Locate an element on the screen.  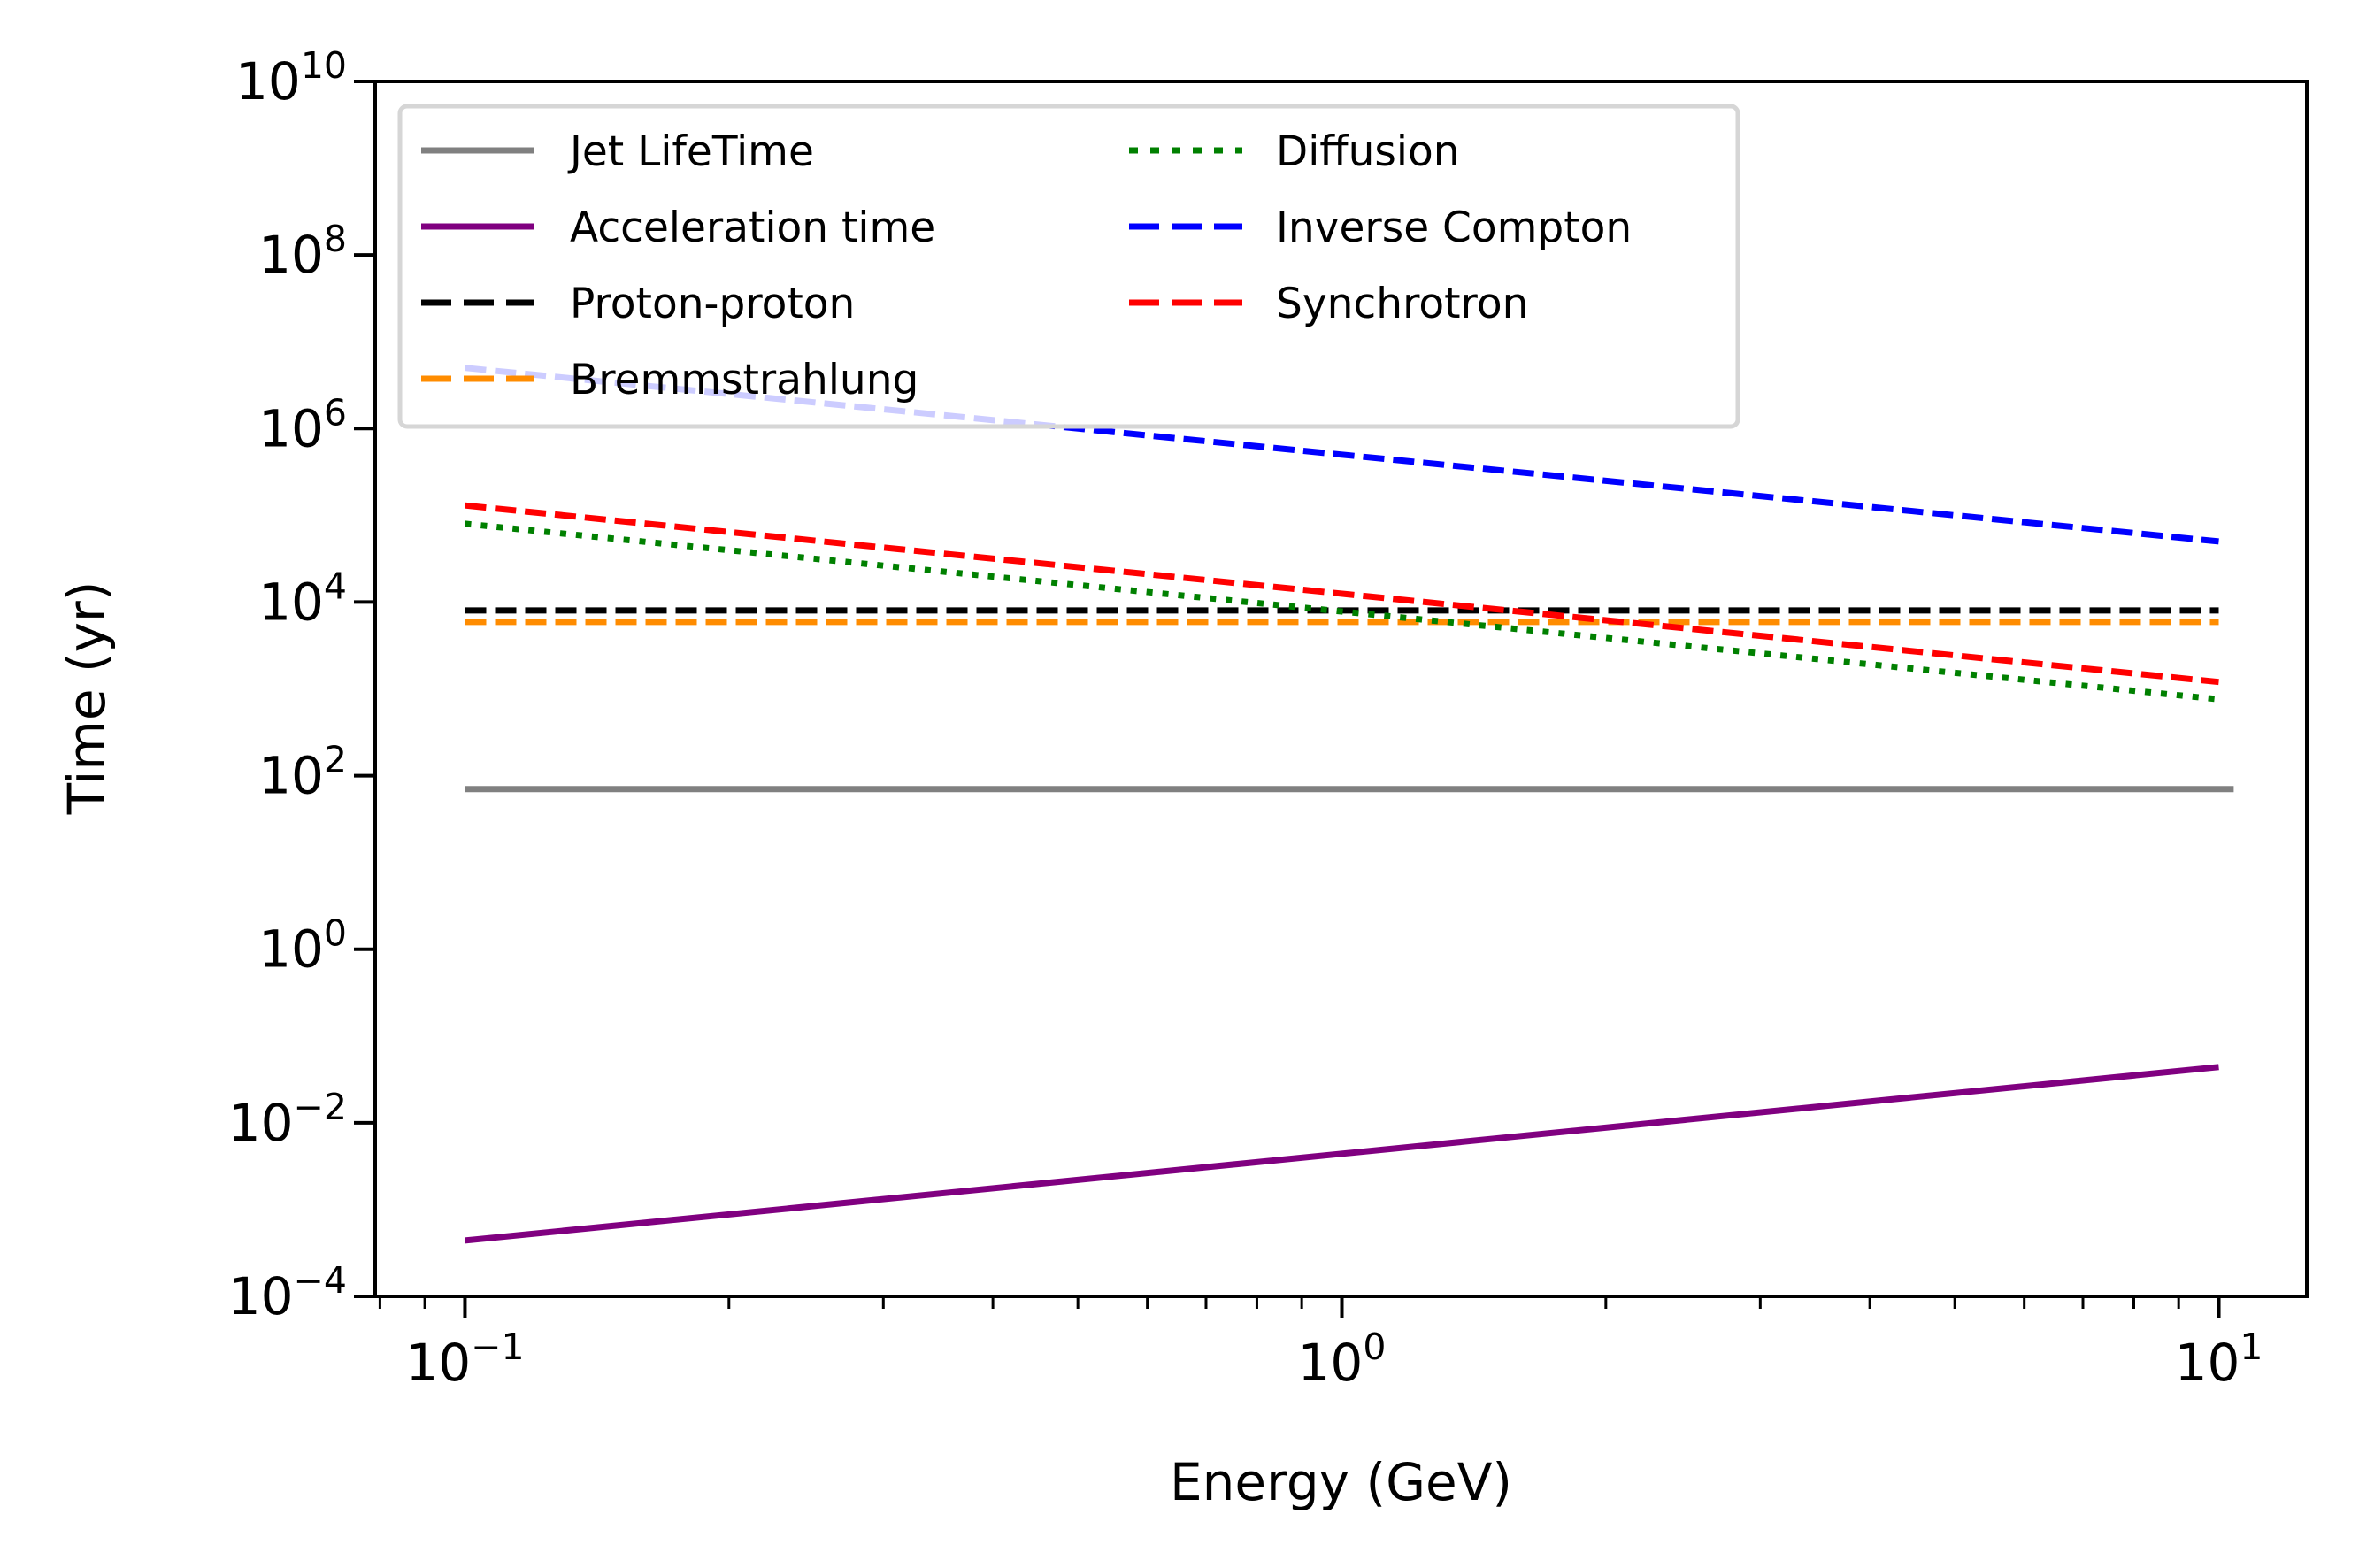
legend-item: Inverse Compton is located at coordinates (1380, 228).